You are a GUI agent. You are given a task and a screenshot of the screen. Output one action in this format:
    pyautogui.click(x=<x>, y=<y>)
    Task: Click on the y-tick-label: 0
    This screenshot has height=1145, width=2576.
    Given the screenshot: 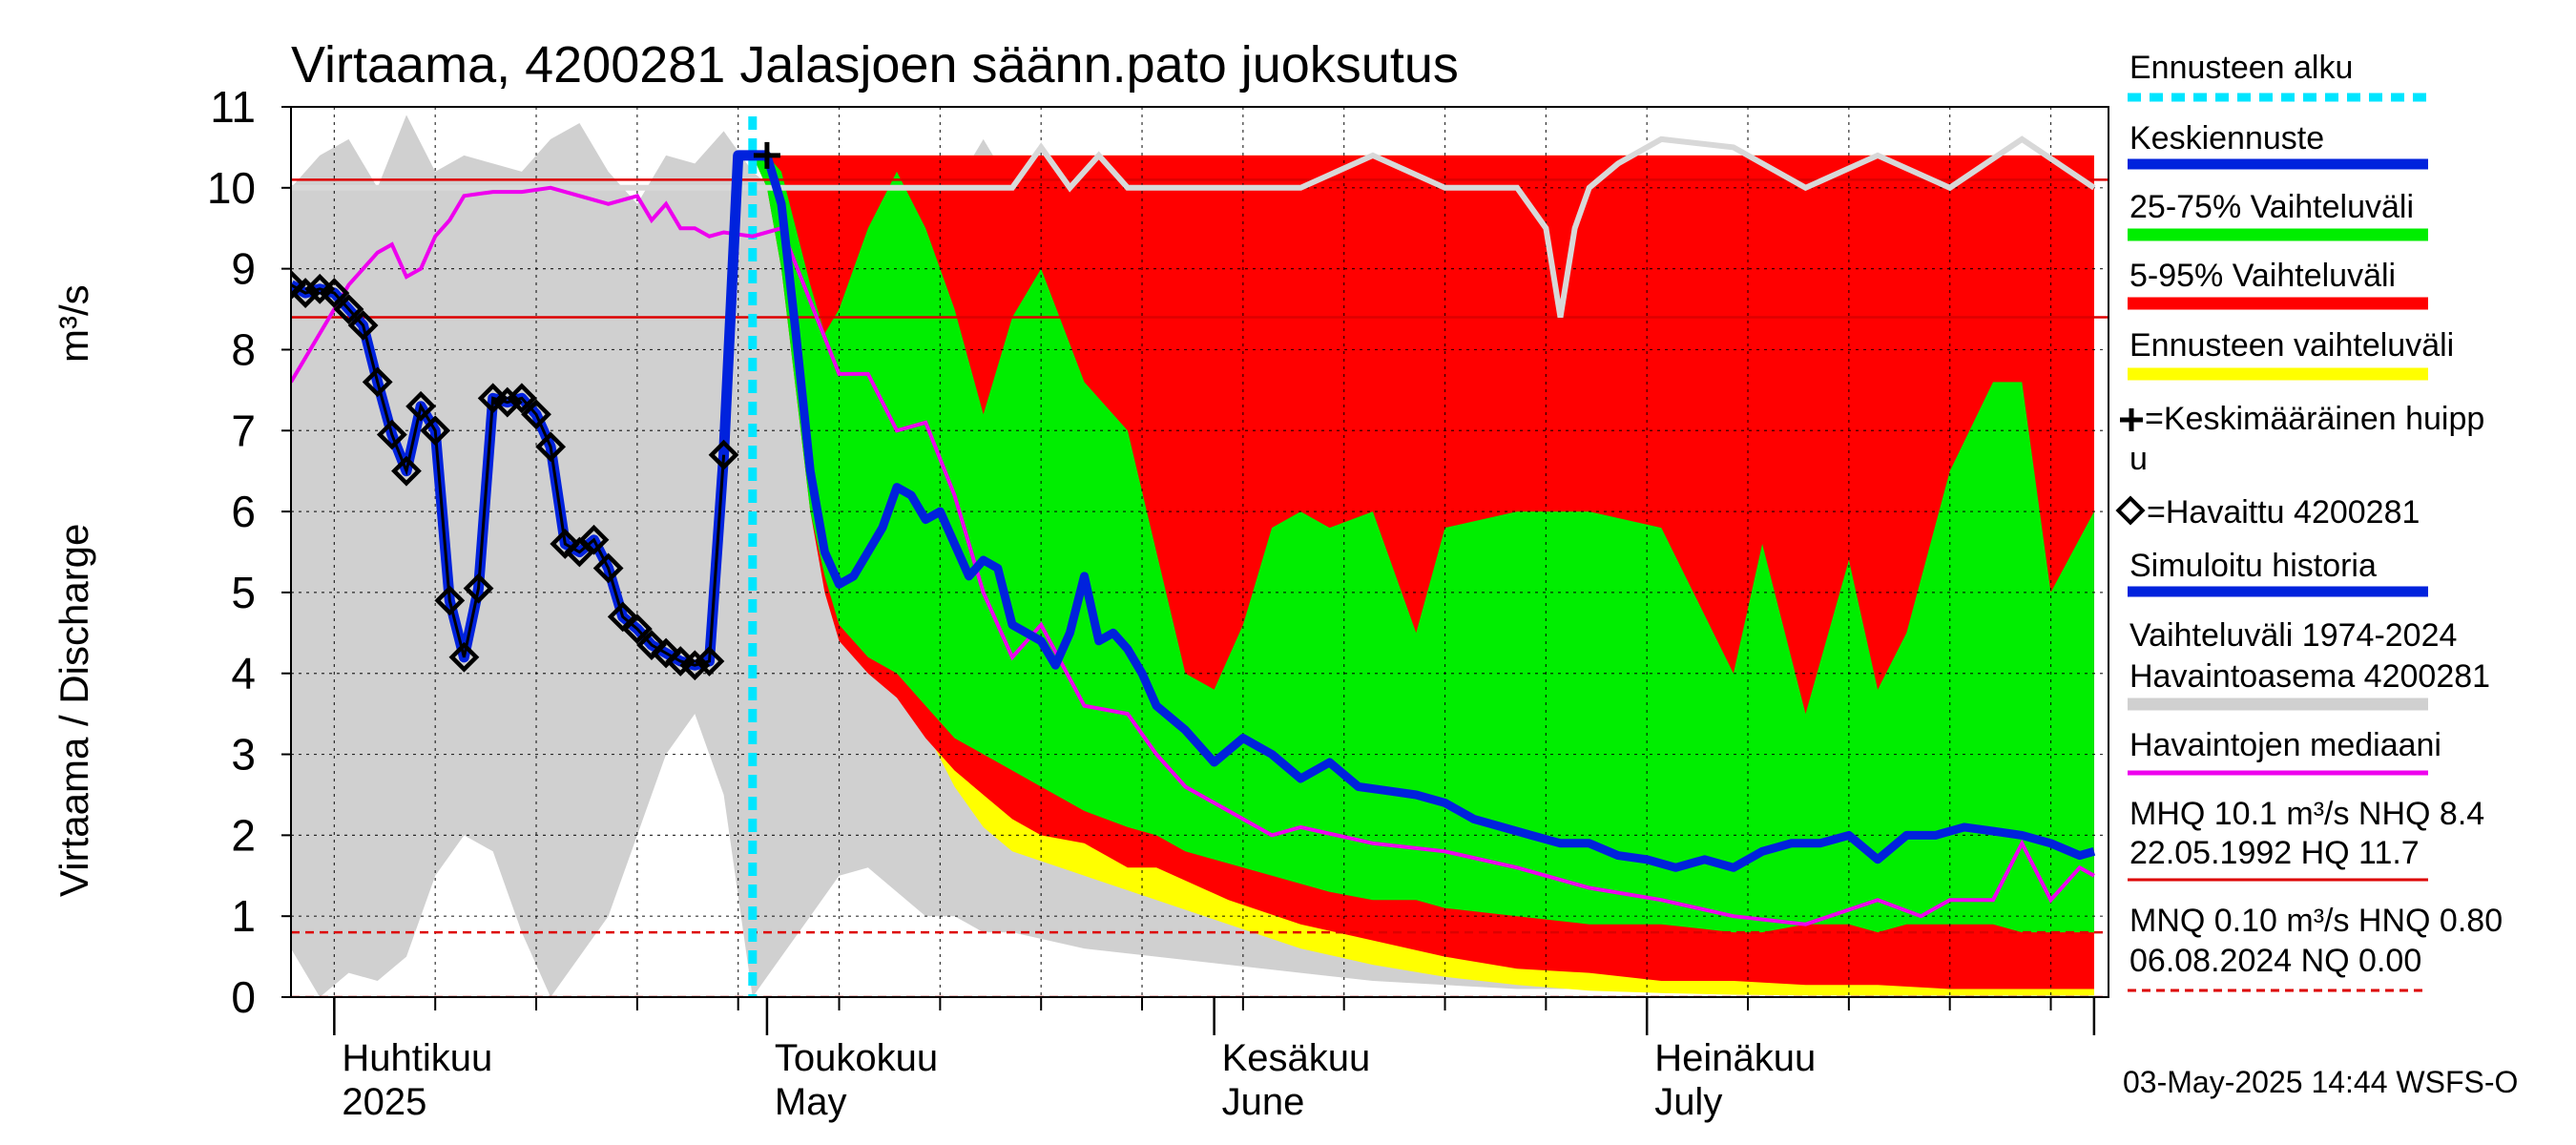 What is the action you would take?
    pyautogui.click(x=243, y=997)
    